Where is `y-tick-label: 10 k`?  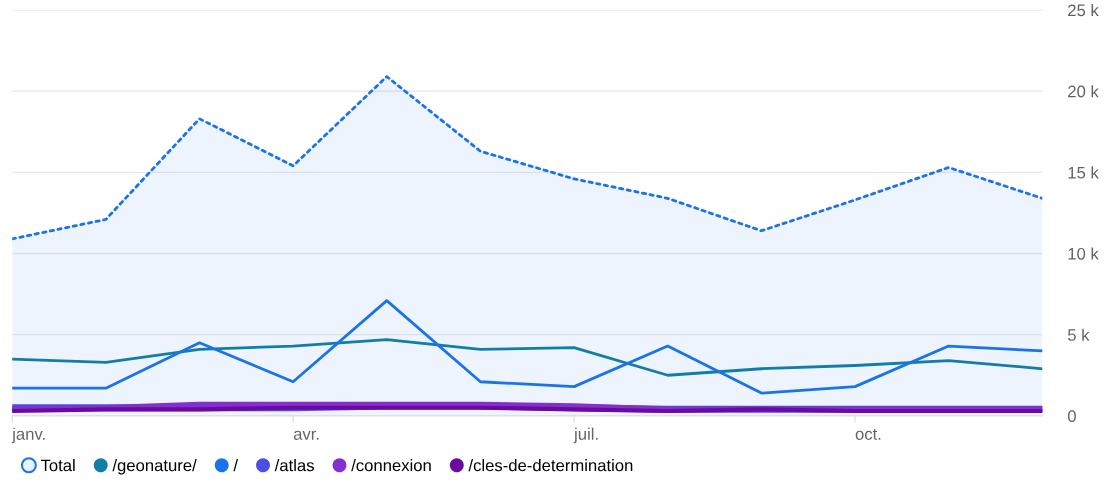 y-tick-label: 10 k is located at coordinates (1083, 253).